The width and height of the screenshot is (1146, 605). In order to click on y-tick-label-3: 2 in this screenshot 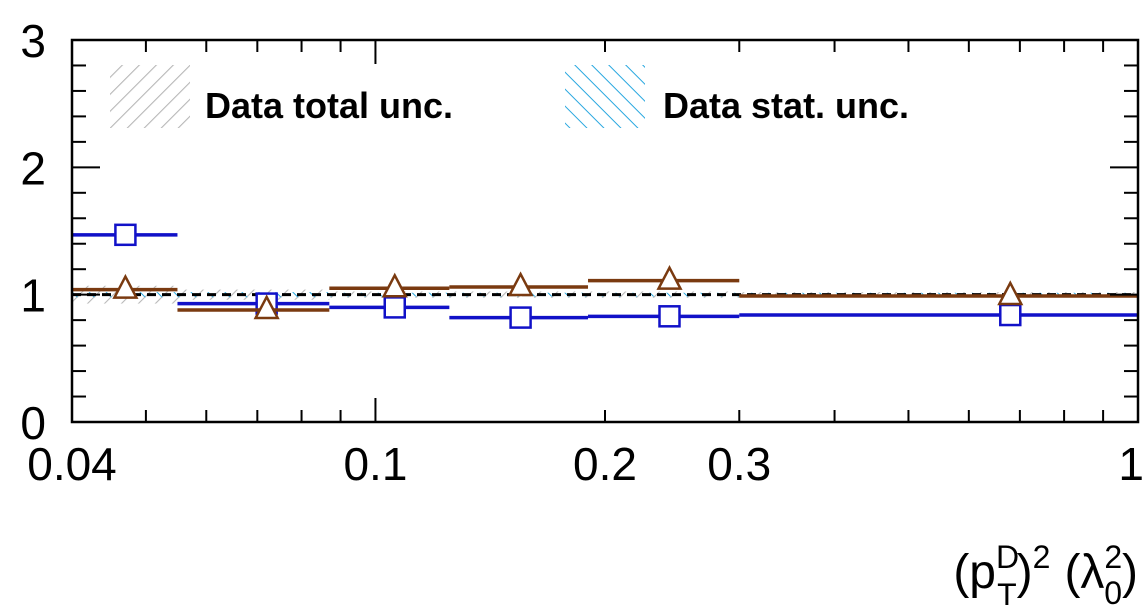, I will do `click(33, 168)`.